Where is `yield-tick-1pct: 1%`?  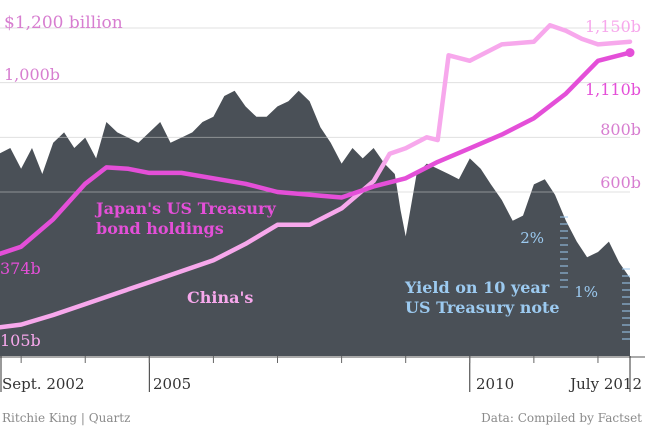
yield-tick-1pct: 1% is located at coordinates (586, 292).